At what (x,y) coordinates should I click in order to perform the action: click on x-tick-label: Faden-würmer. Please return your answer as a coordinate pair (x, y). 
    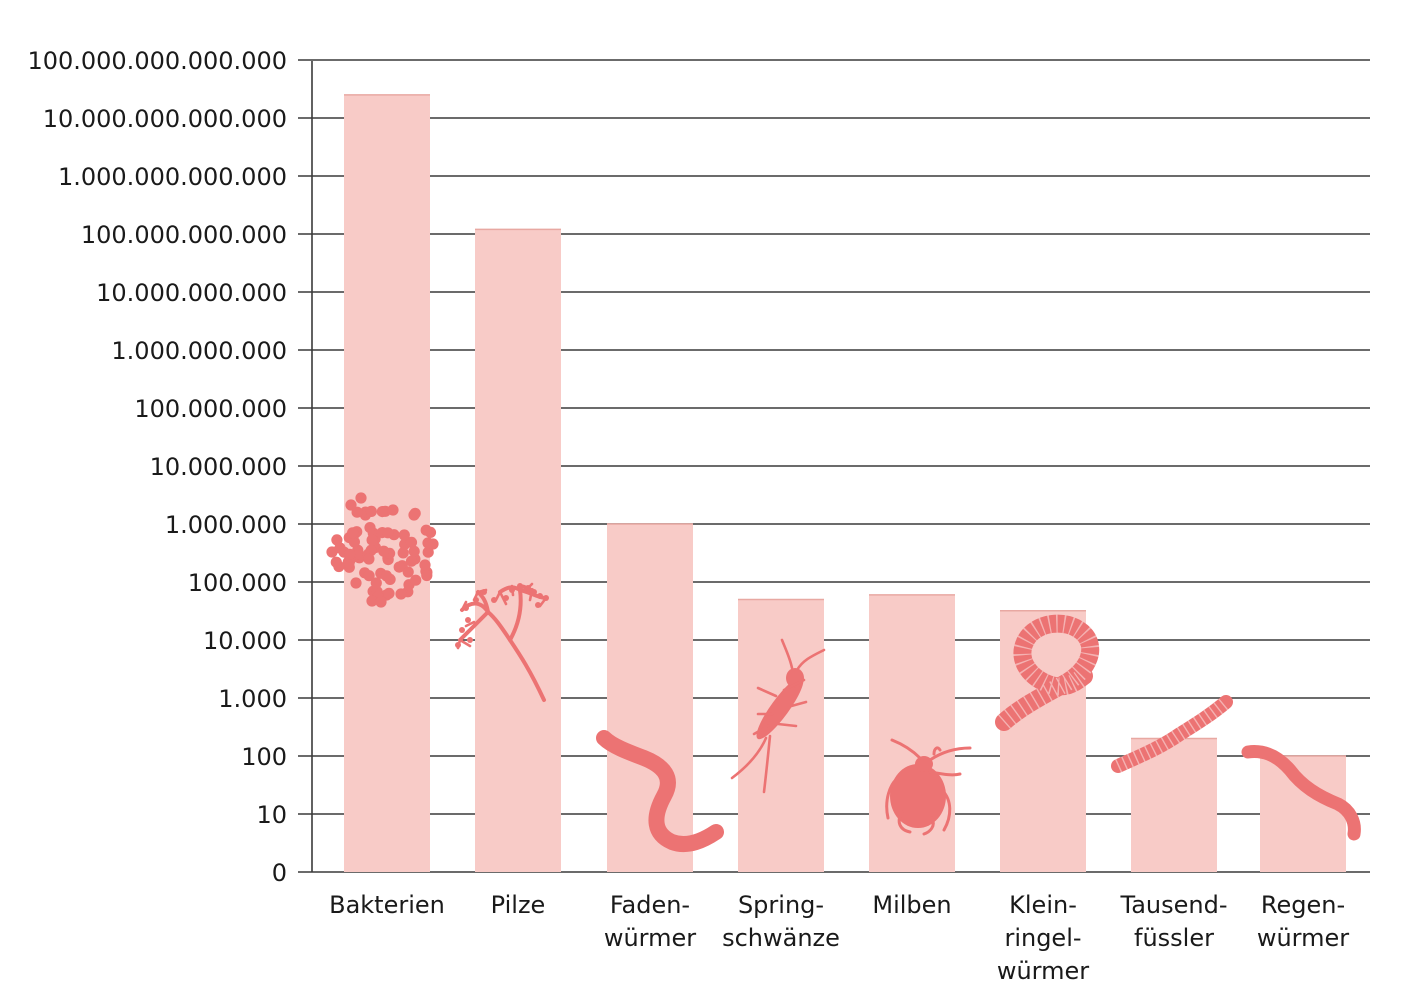
    Looking at the image, I should click on (650, 921).